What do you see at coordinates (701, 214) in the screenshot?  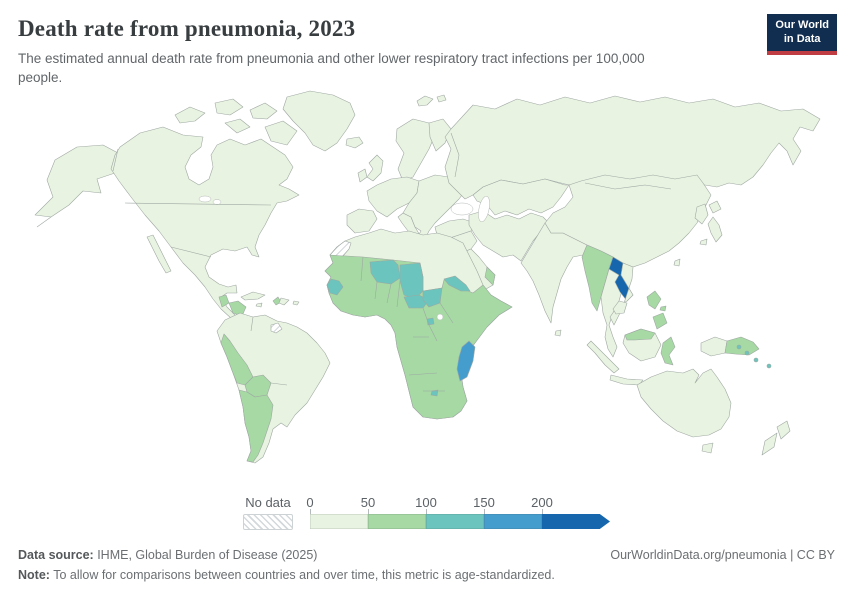 I see `region-korea` at bounding box center [701, 214].